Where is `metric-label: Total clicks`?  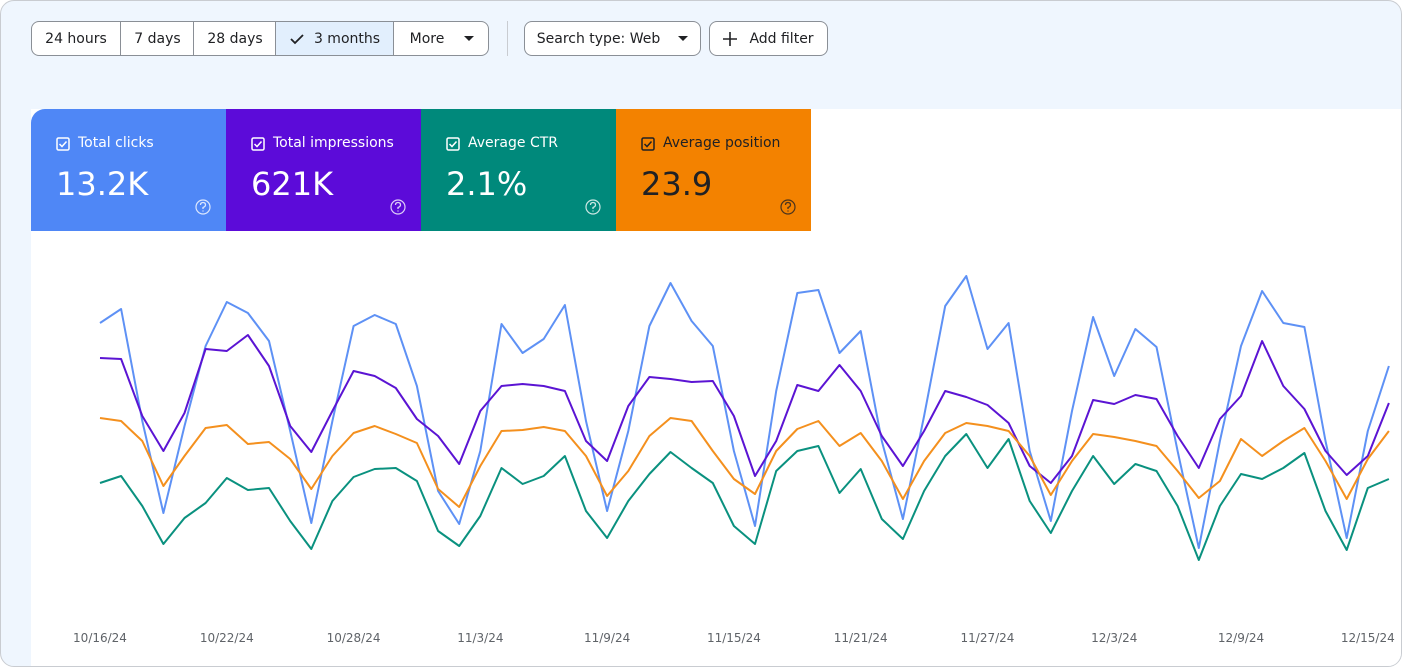 metric-label: Total clicks is located at coordinates (116, 143).